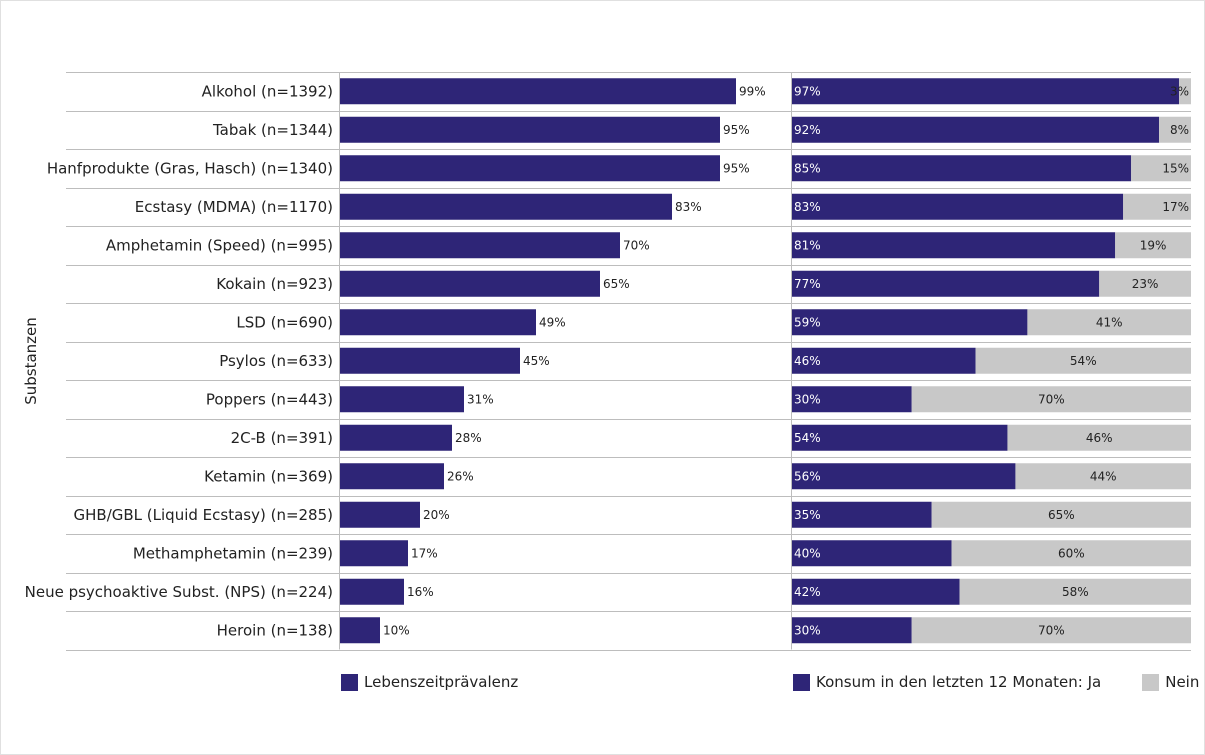  What do you see at coordinates (268, 476) in the screenshot?
I see `category-label: Ketamin (n=369)` at bounding box center [268, 476].